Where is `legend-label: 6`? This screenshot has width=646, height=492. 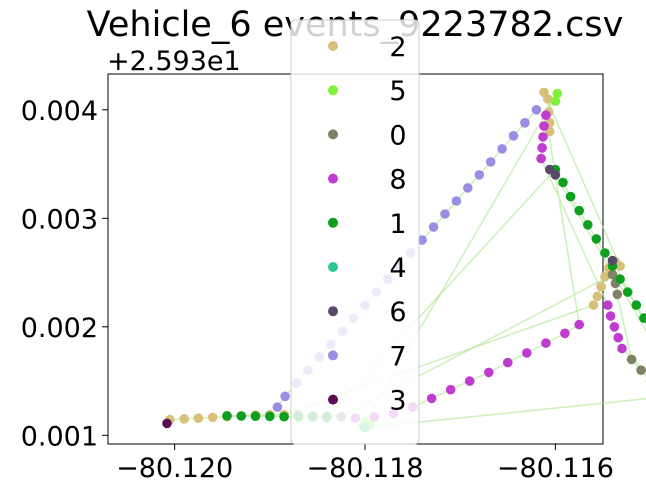
legend-label: 6 is located at coordinates (397, 312).